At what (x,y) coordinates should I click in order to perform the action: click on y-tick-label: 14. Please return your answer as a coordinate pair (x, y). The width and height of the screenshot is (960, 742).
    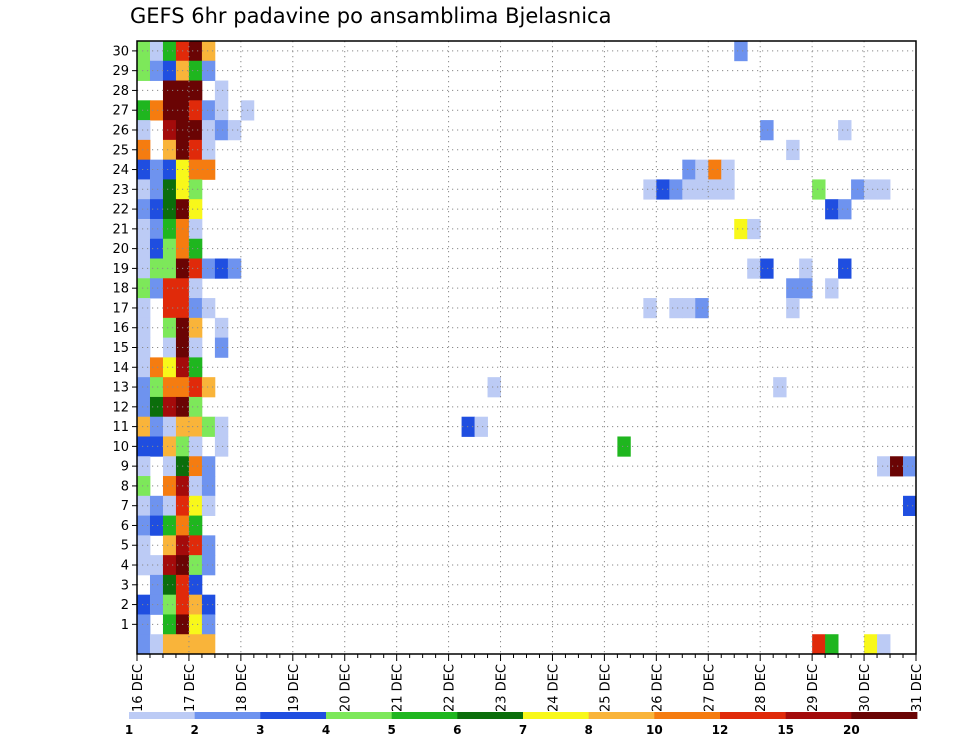
    Looking at the image, I should click on (120, 368).